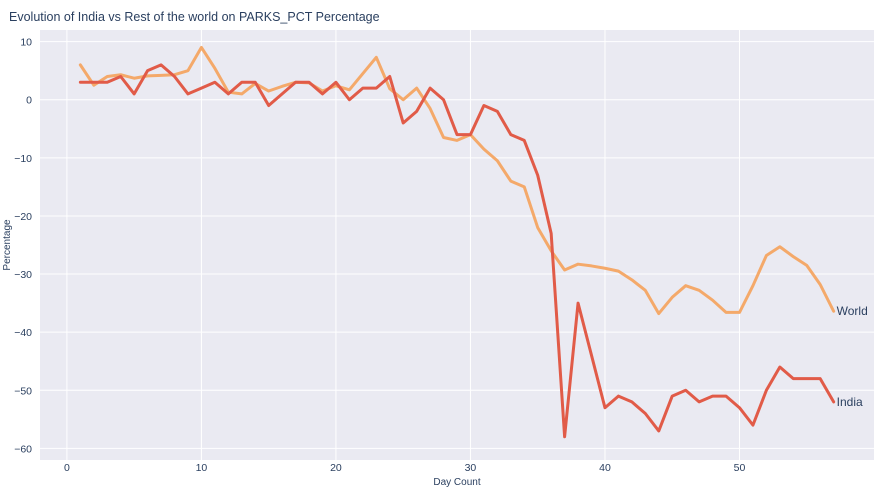  What do you see at coordinates (740, 468) in the screenshot?
I see `x-tick-label: 50` at bounding box center [740, 468].